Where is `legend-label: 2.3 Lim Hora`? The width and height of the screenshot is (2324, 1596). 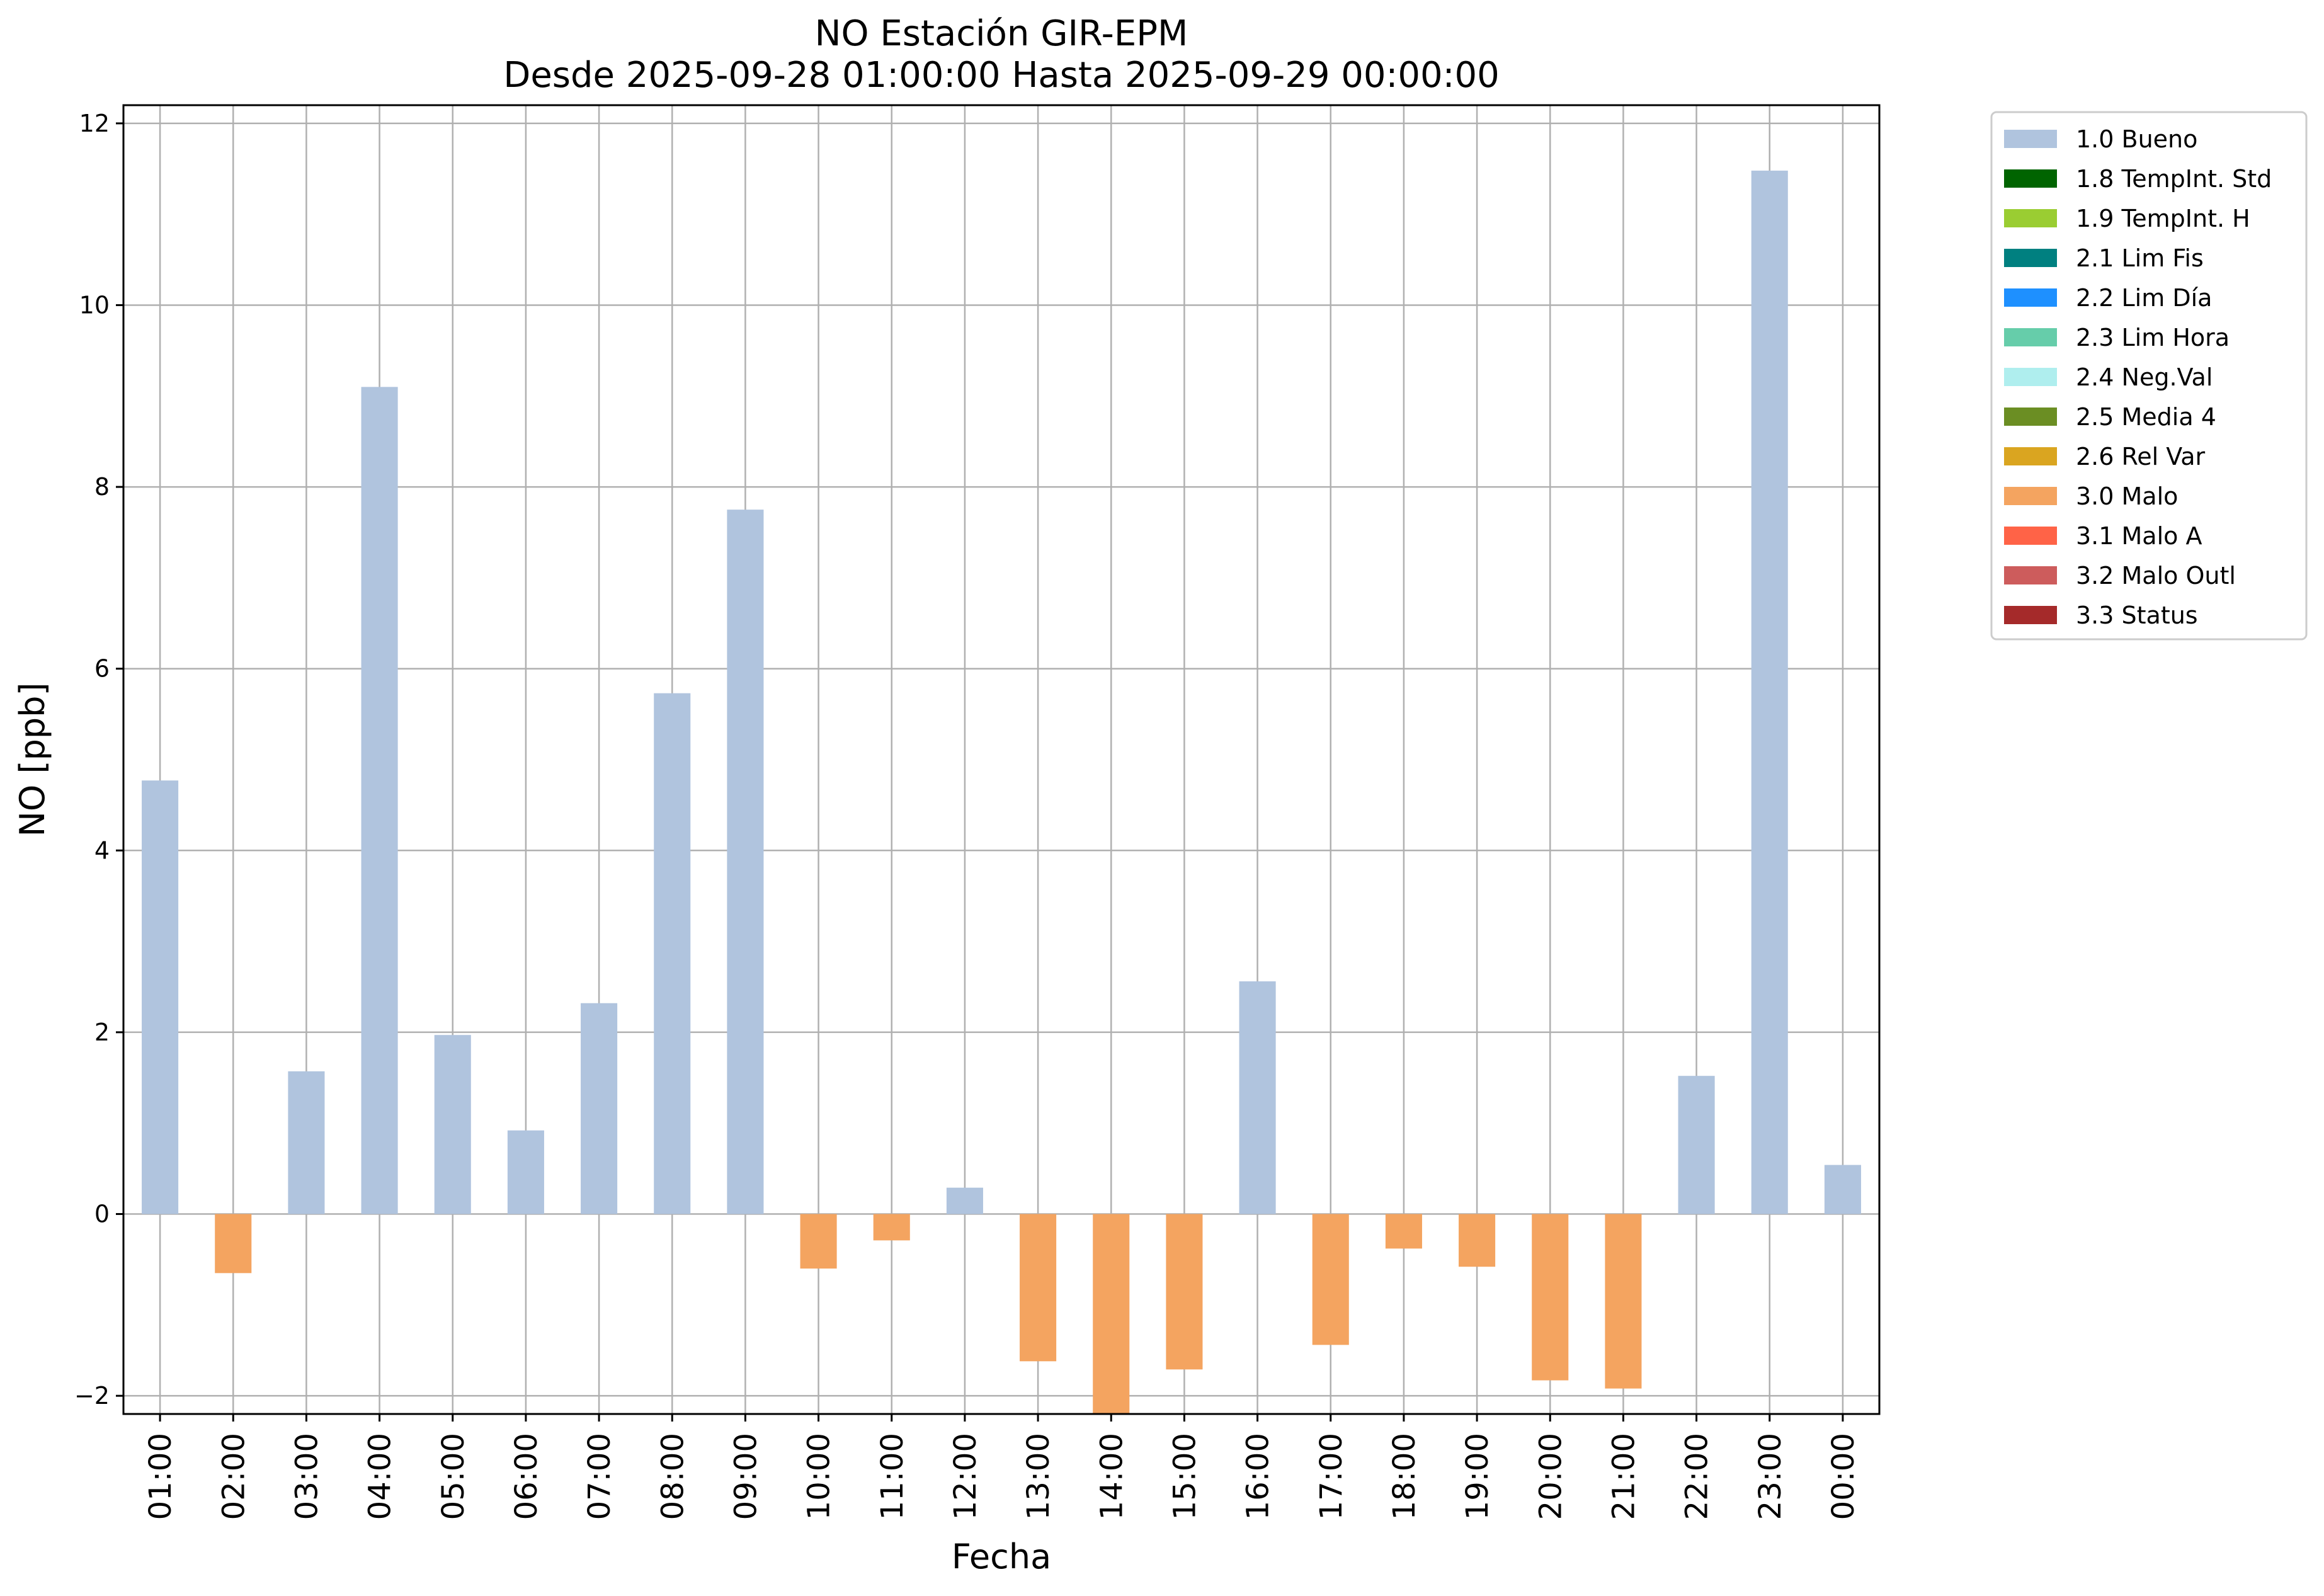 legend-label: 2.3 Lim Hora is located at coordinates (2153, 337).